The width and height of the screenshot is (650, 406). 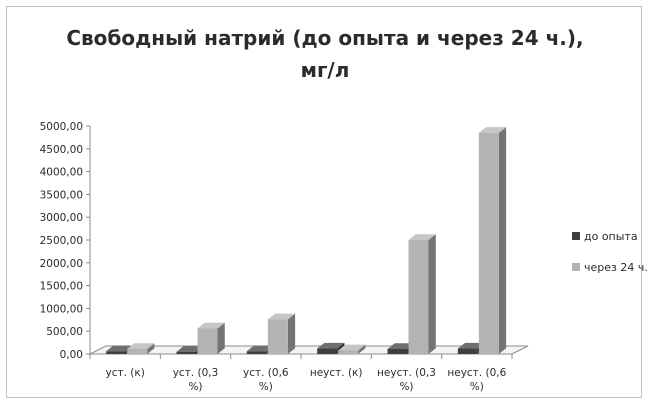 What do you see at coordinates (336, 373) in the screenshot?
I see `x-tick-label: неуст. (к)` at bounding box center [336, 373].